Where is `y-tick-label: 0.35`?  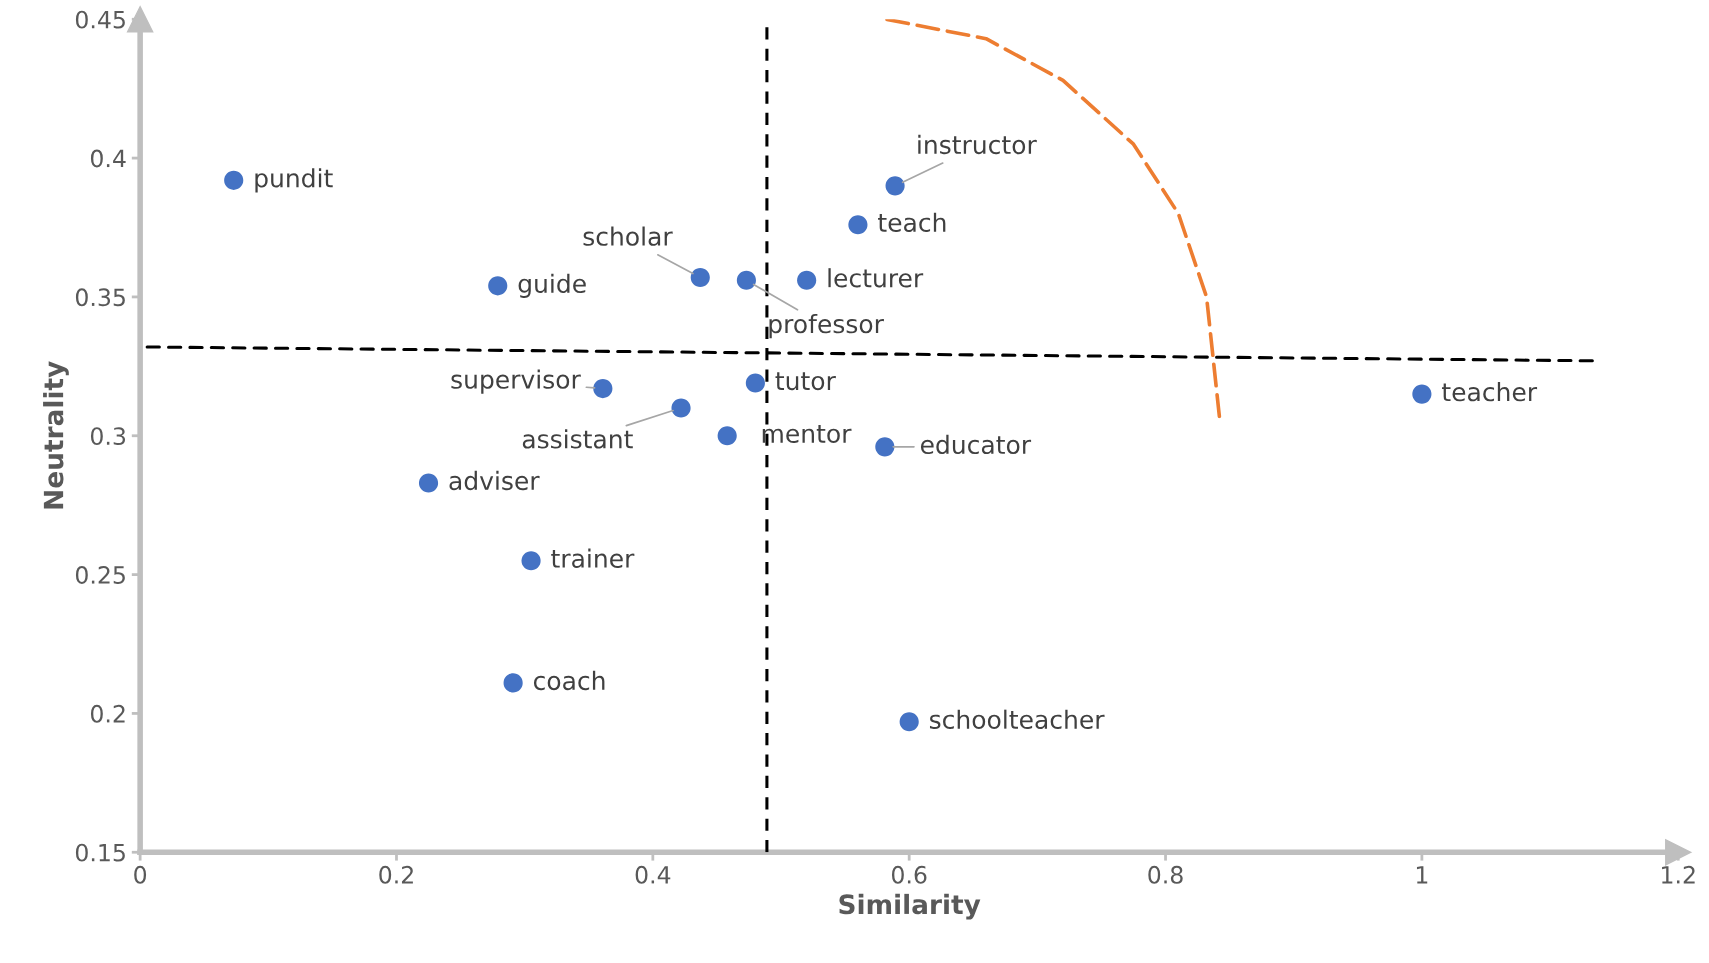 y-tick-label: 0.35 is located at coordinates (100, 297).